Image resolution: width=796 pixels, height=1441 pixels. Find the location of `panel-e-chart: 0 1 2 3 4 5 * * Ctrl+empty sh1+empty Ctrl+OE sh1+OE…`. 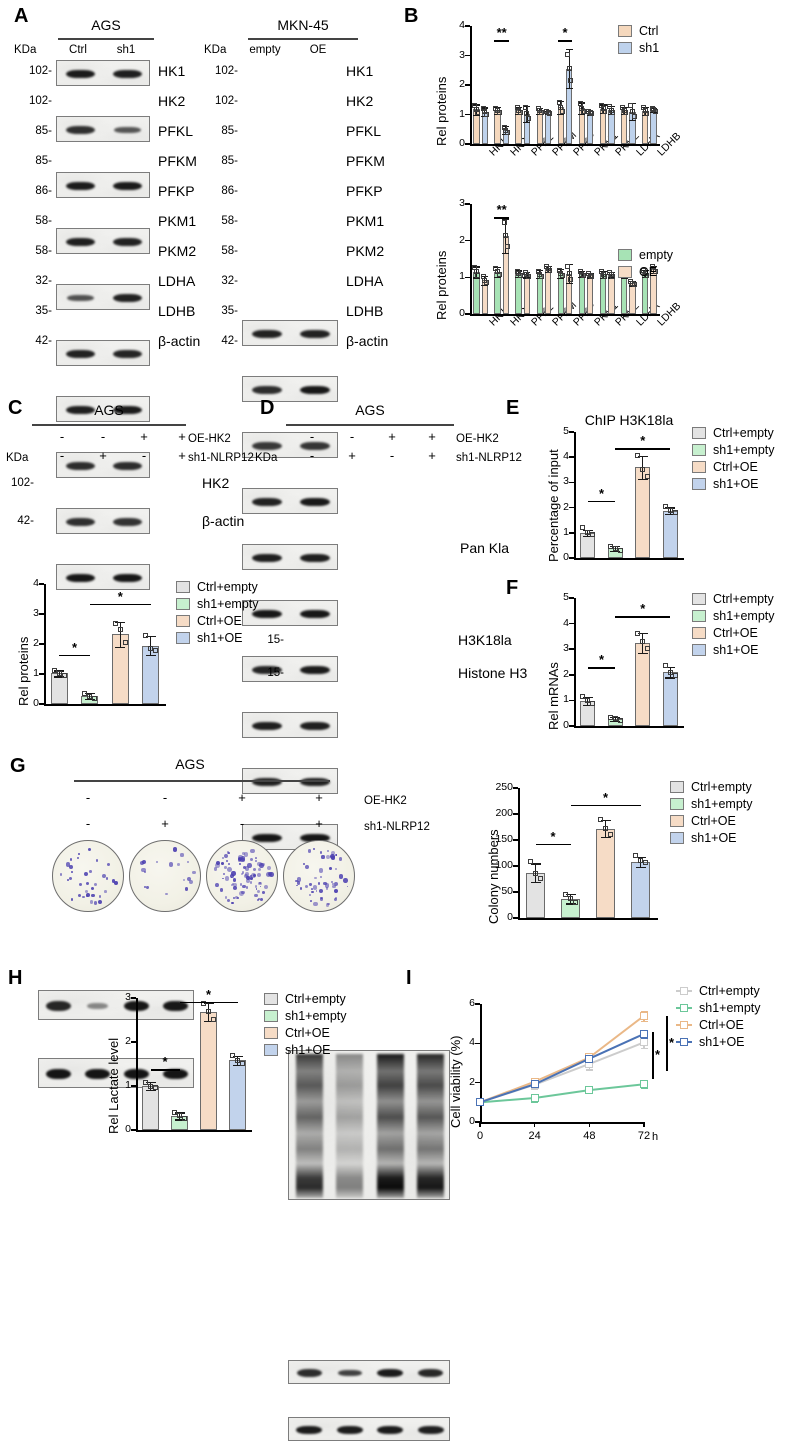

panel-e-chart: 0 1 2 3 4 5 * * Ctrl+empty sh1+empty Ctrl+OE sh1+OE… is located at coordinates (660, 487).